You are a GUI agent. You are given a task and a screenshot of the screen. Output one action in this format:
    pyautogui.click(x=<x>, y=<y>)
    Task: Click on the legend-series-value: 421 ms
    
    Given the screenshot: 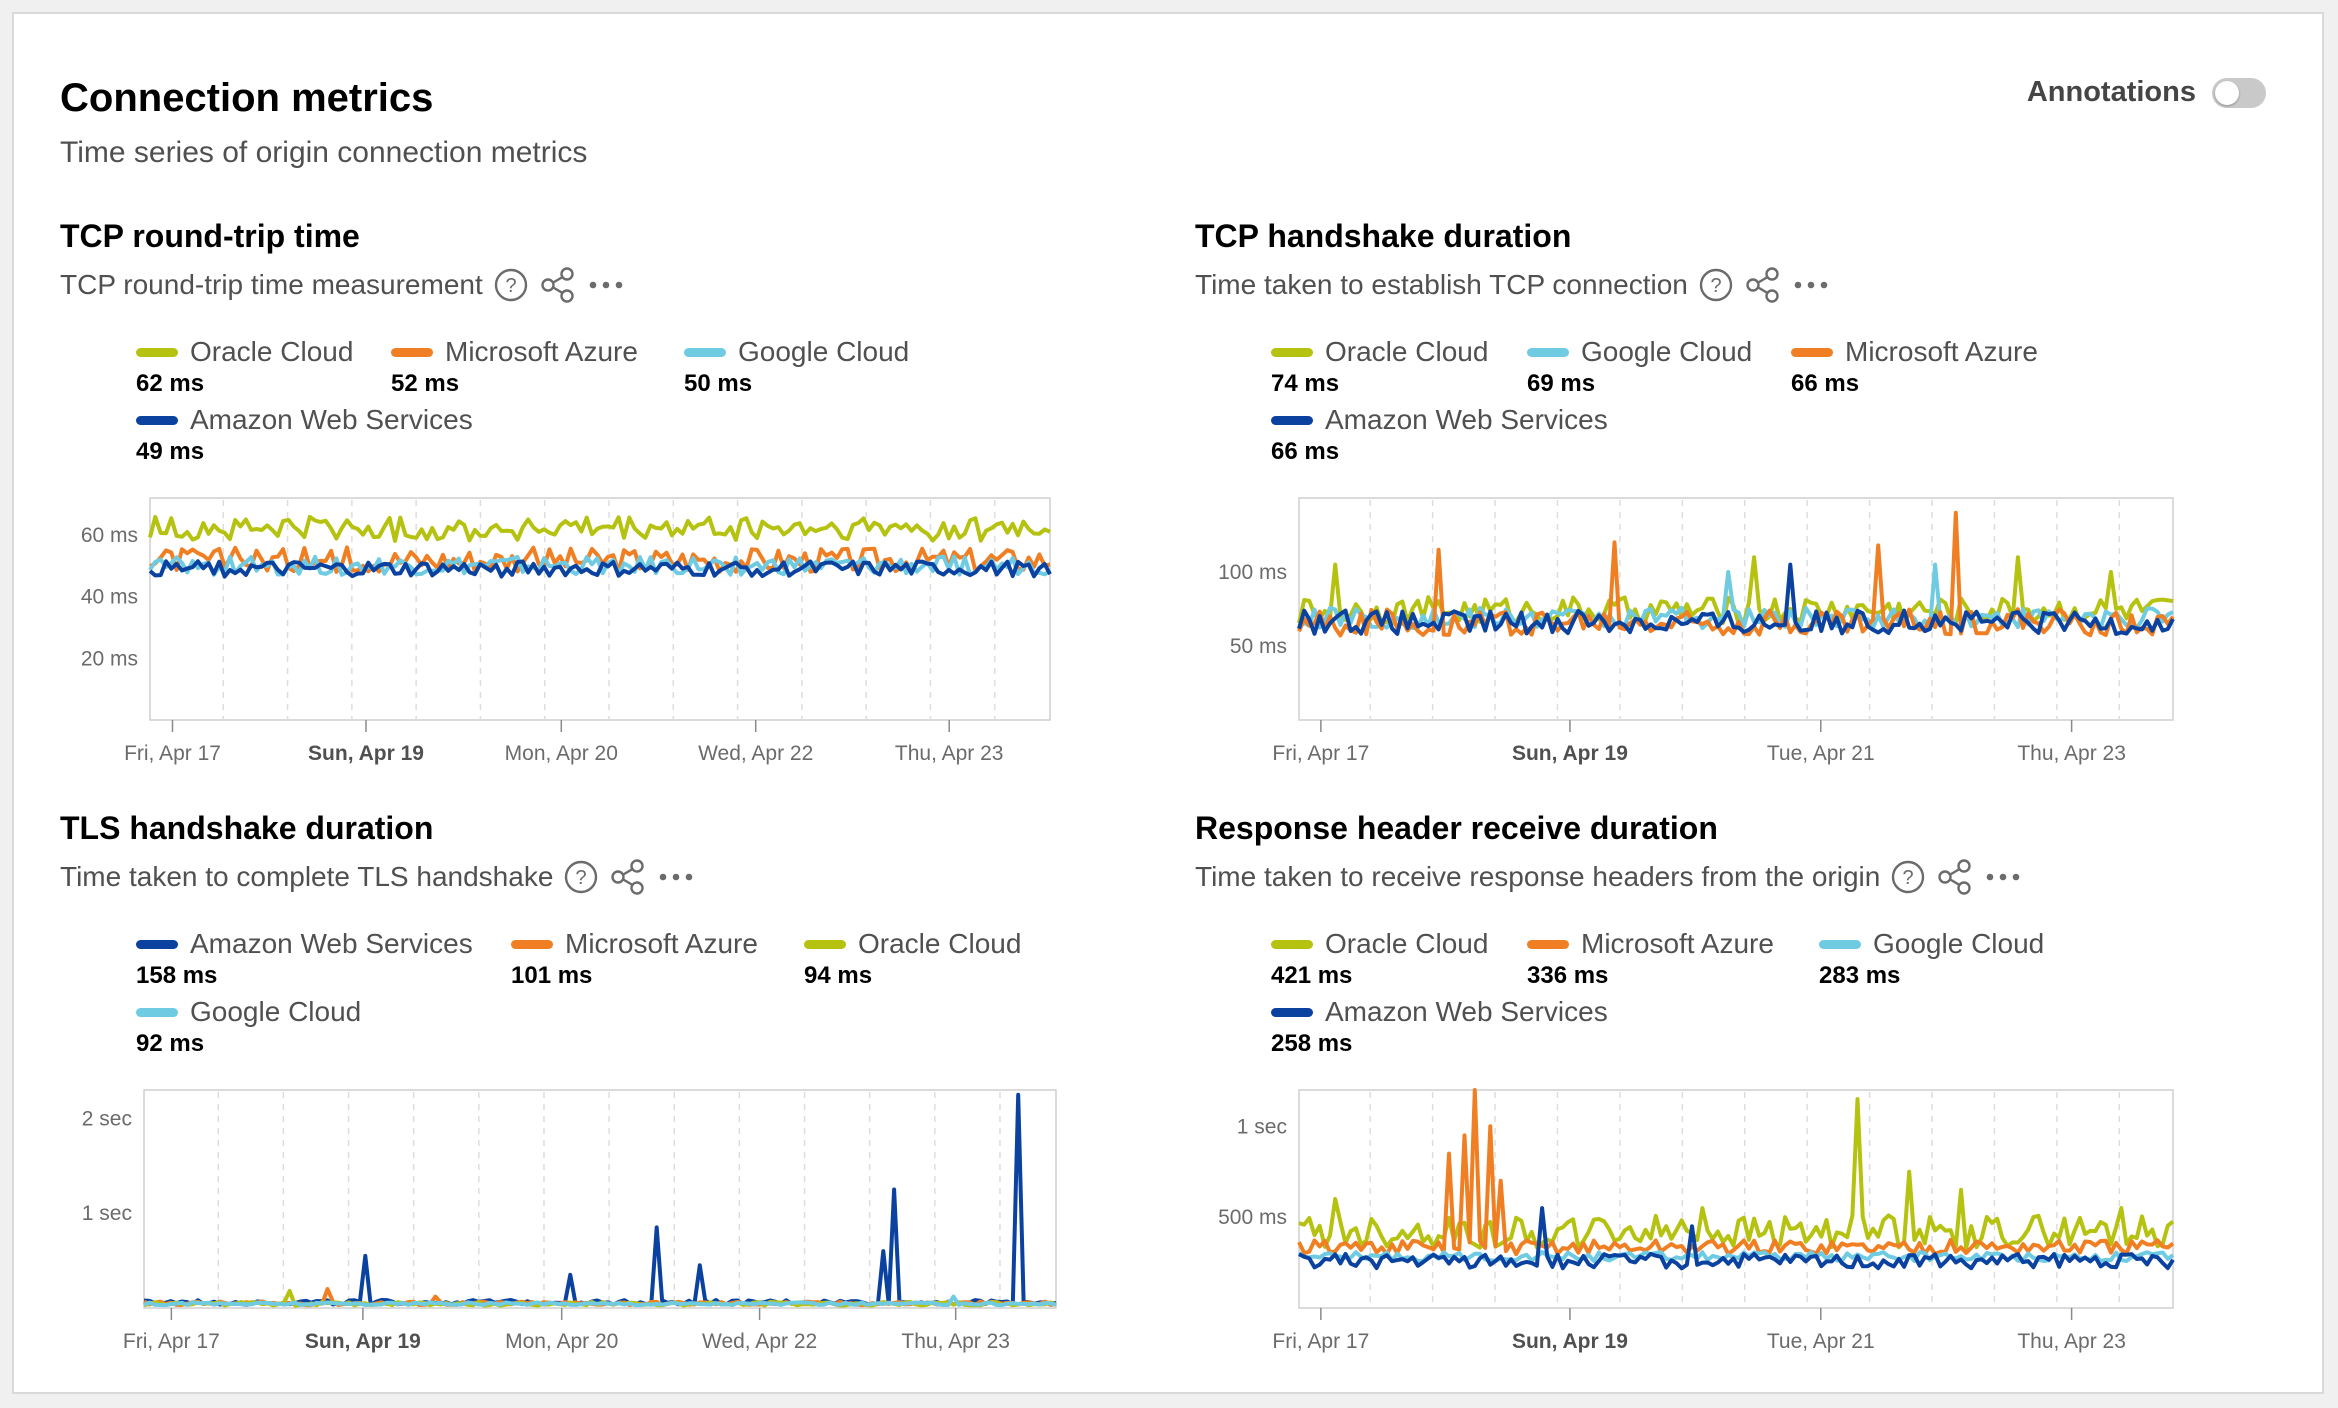 What is the action you would take?
    pyautogui.click(x=1312, y=975)
    